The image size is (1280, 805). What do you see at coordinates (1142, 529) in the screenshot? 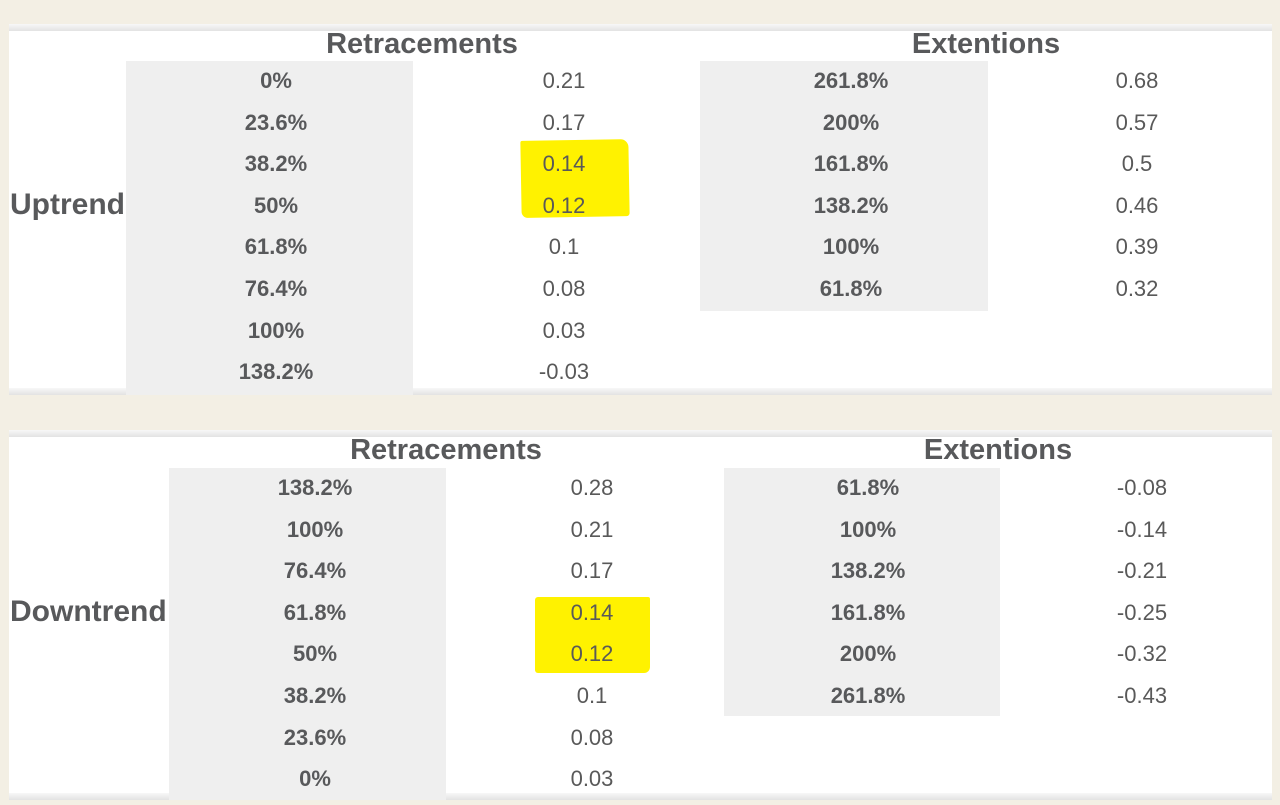
I see `extension-value-cell: -0.14` at bounding box center [1142, 529].